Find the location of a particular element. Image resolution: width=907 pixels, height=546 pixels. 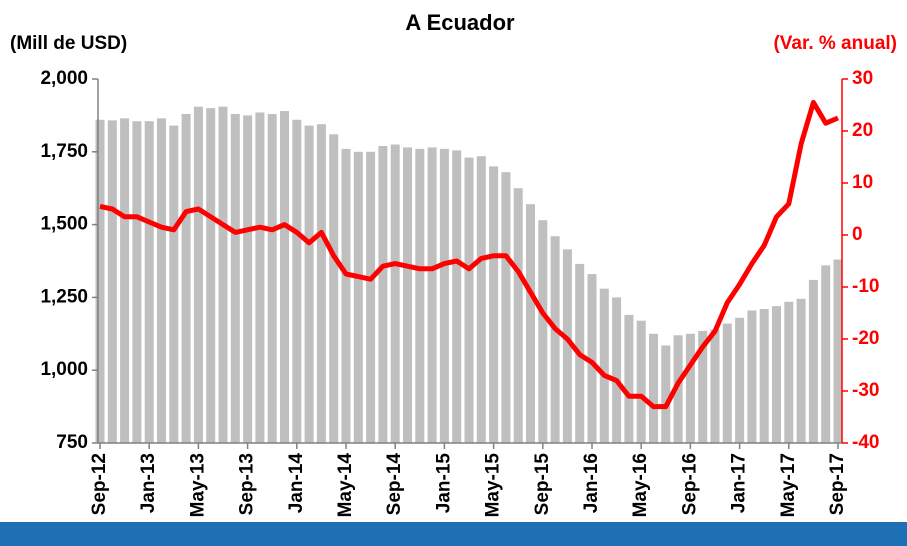

x-tick-label: May-17 is located at coordinates (788, 485).